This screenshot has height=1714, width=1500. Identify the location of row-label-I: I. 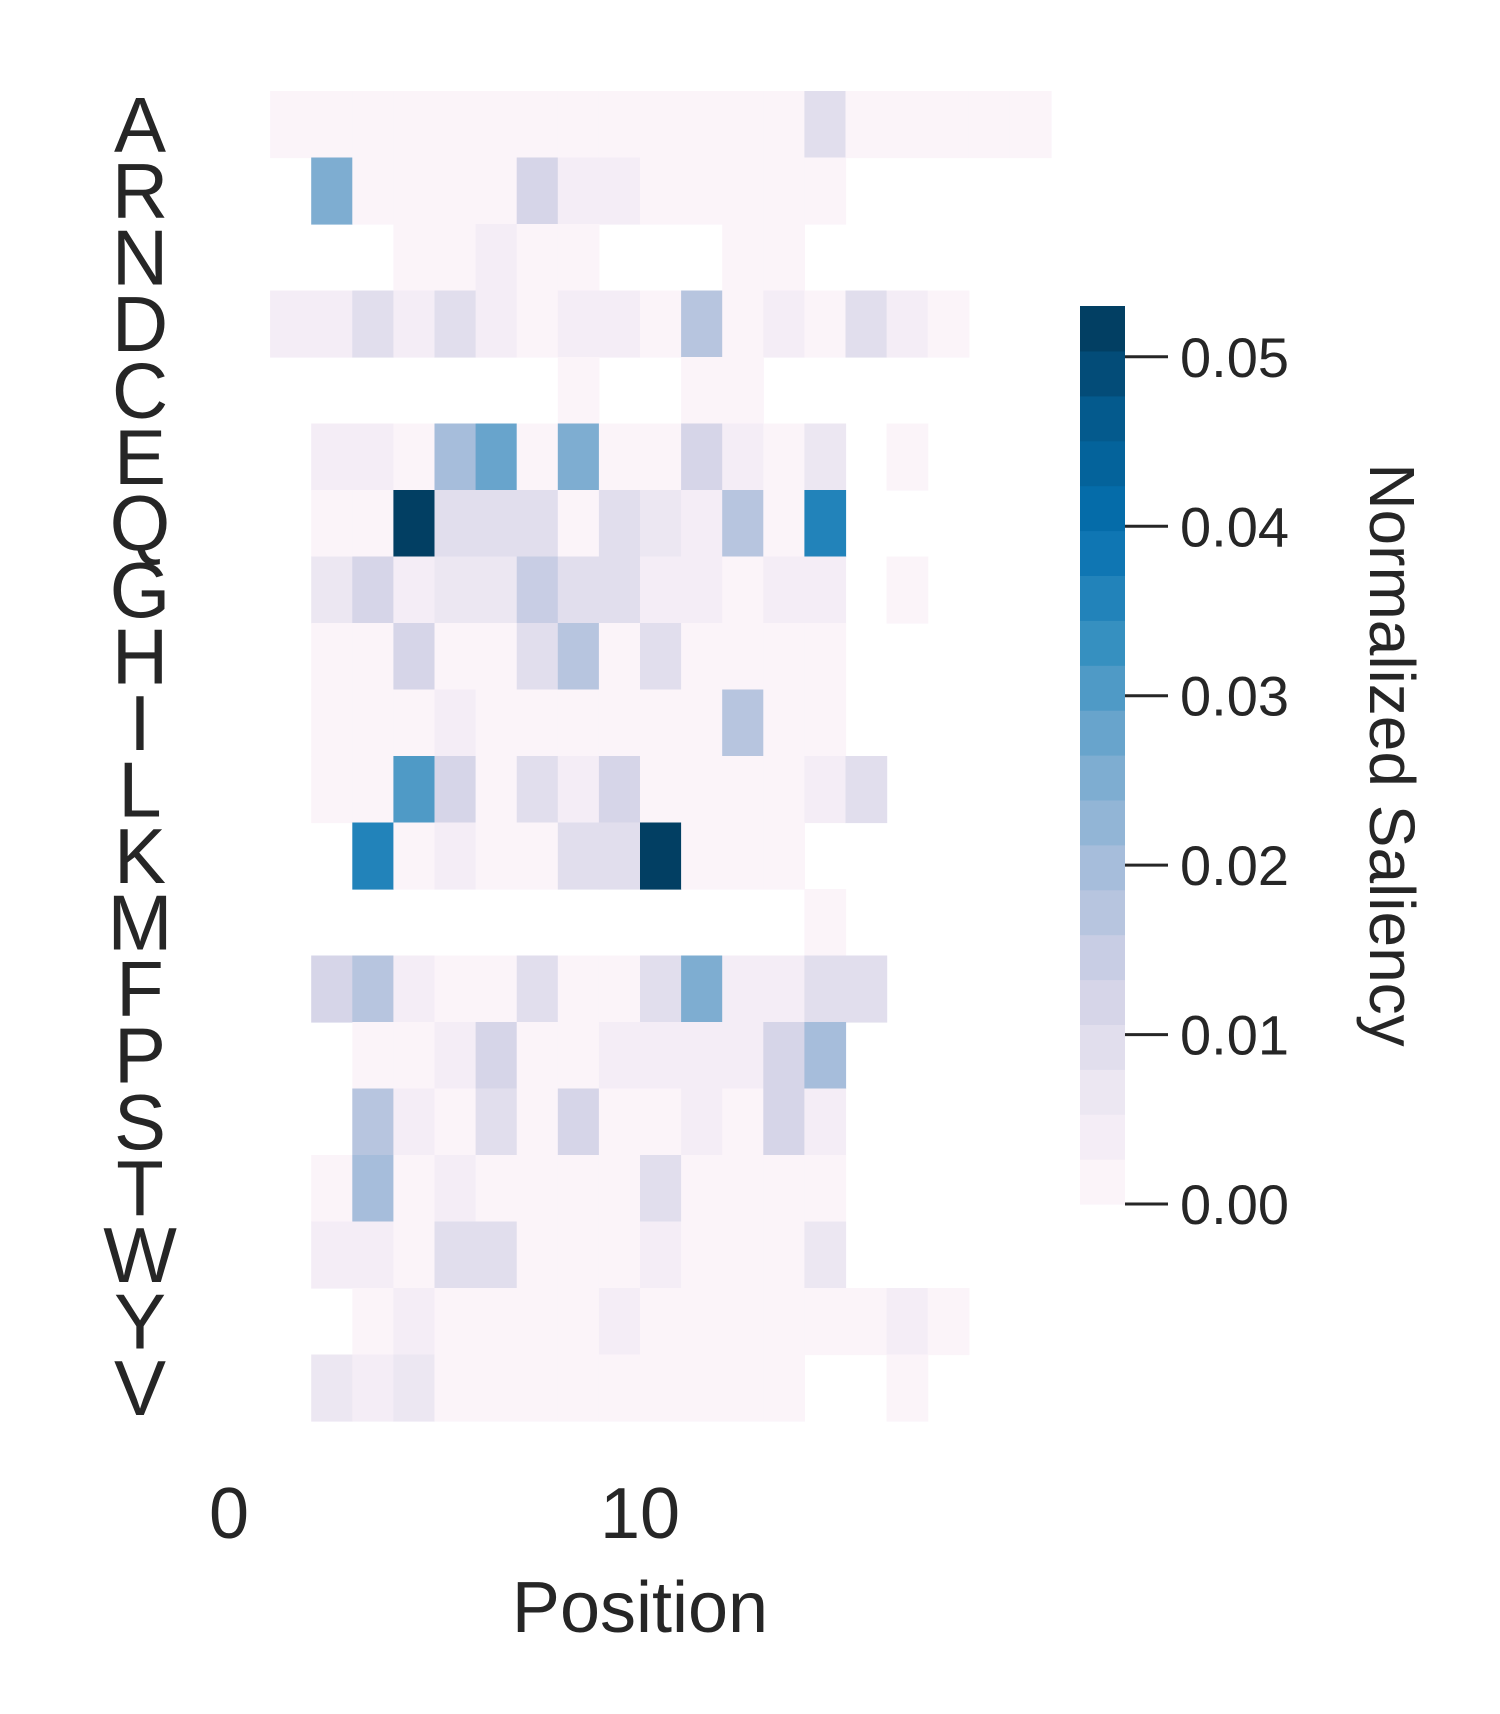
(140, 723).